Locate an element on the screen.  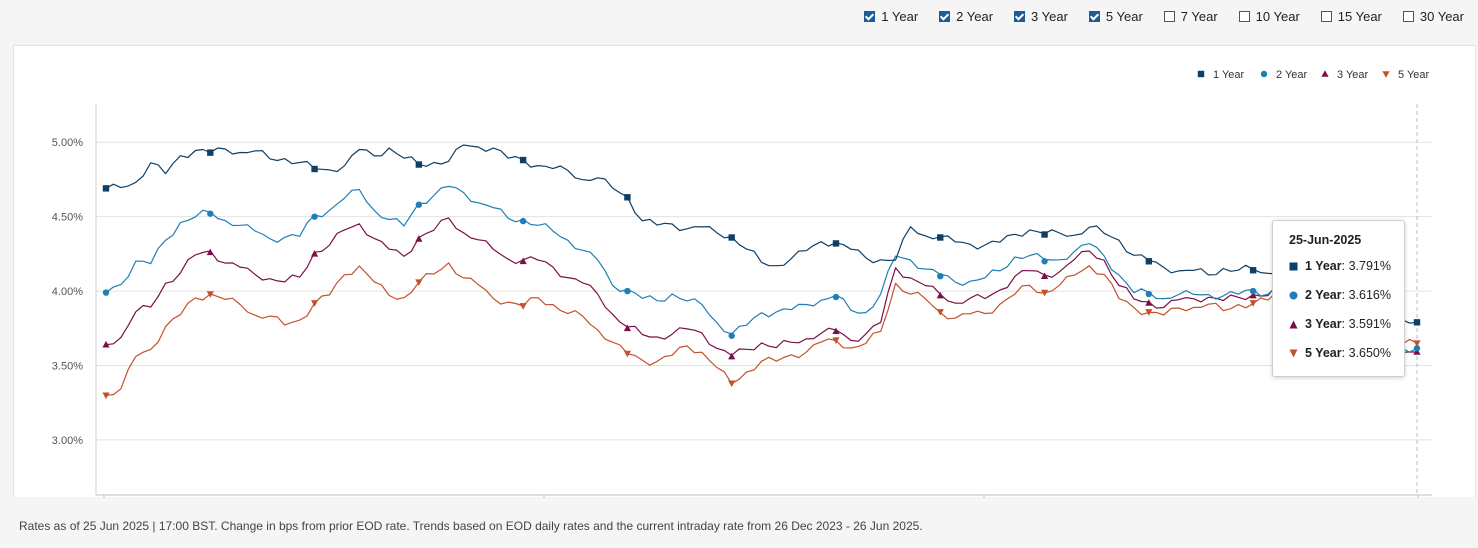
tooltip-series-name: 5 Year is located at coordinates (1323, 353).